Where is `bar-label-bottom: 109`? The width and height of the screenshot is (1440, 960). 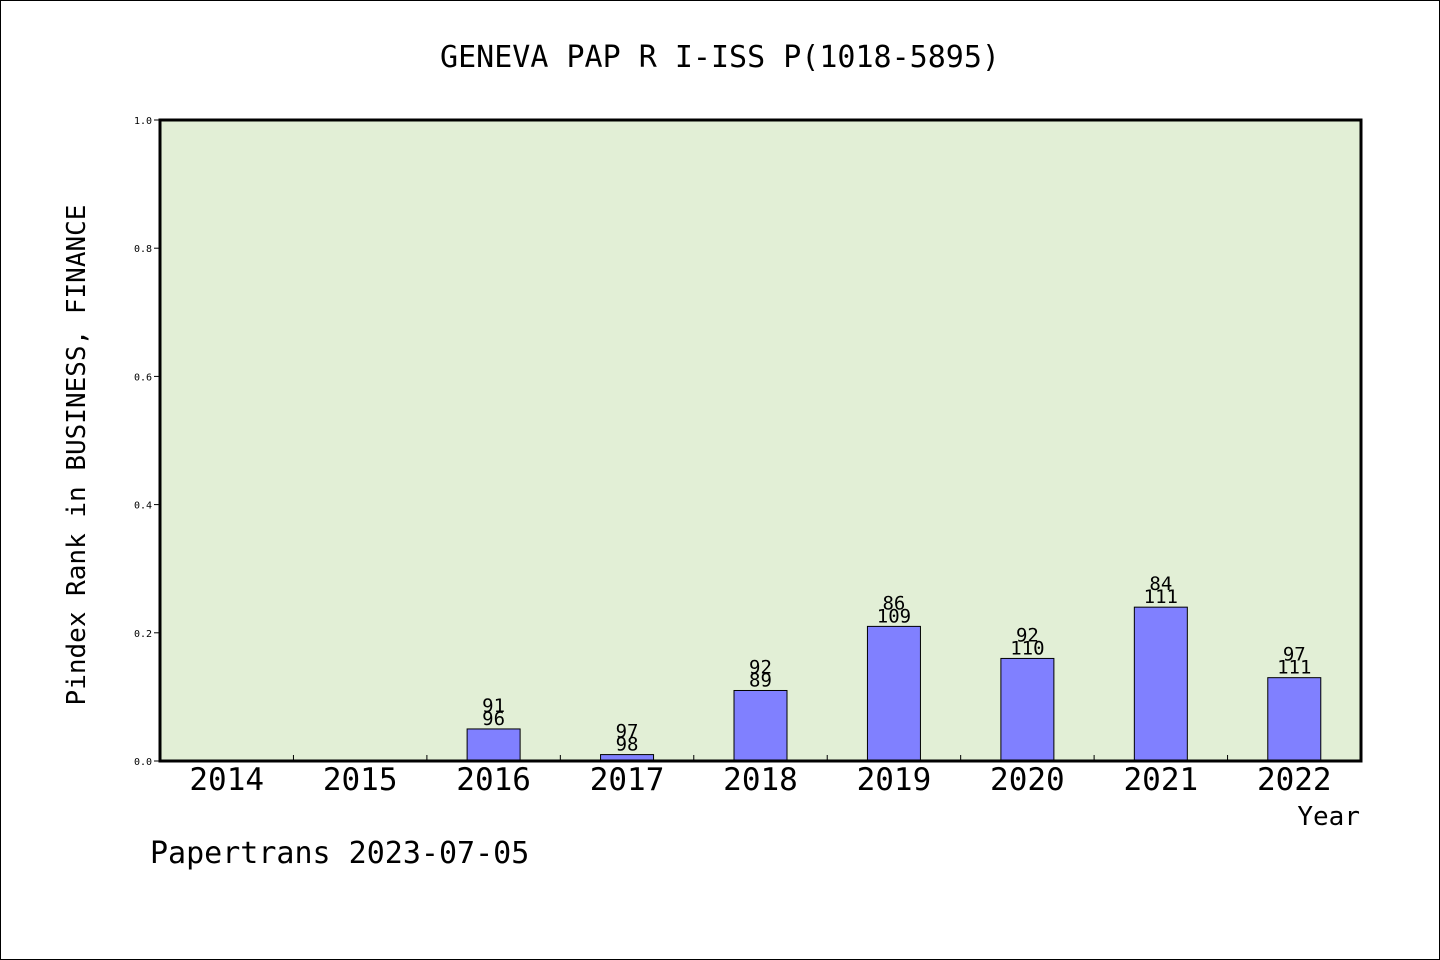
bar-label-bottom: 109 is located at coordinates (894, 616).